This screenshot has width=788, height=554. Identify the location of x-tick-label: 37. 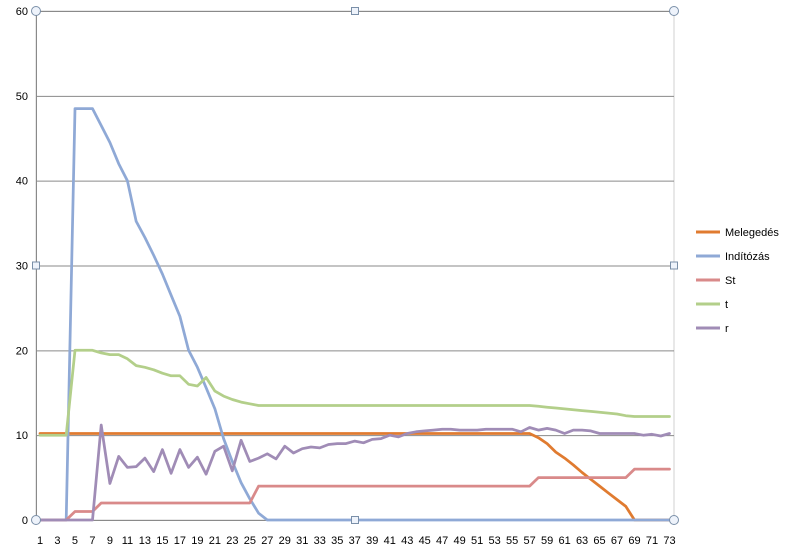
(355, 541).